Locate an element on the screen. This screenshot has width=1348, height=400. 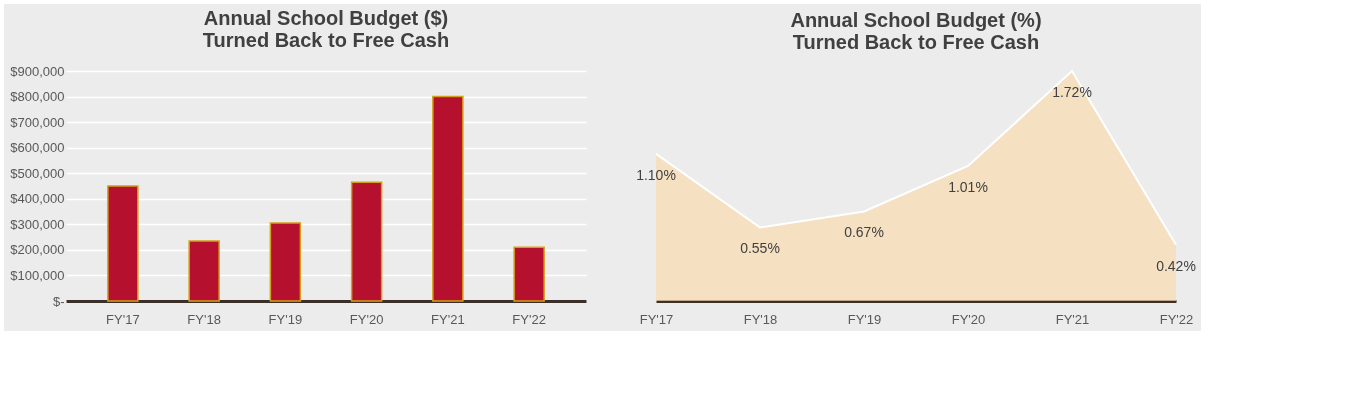
y-tick-label: $400,000 is located at coordinates (37, 199).